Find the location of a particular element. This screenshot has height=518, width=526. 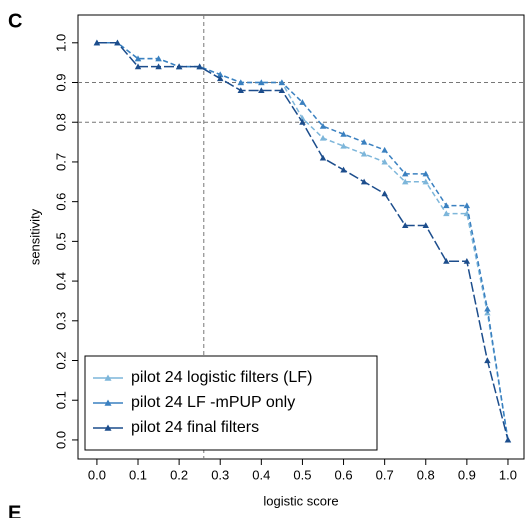

legend-label: pilot 24 LF -mPUP only is located at coordinates (213, 402).